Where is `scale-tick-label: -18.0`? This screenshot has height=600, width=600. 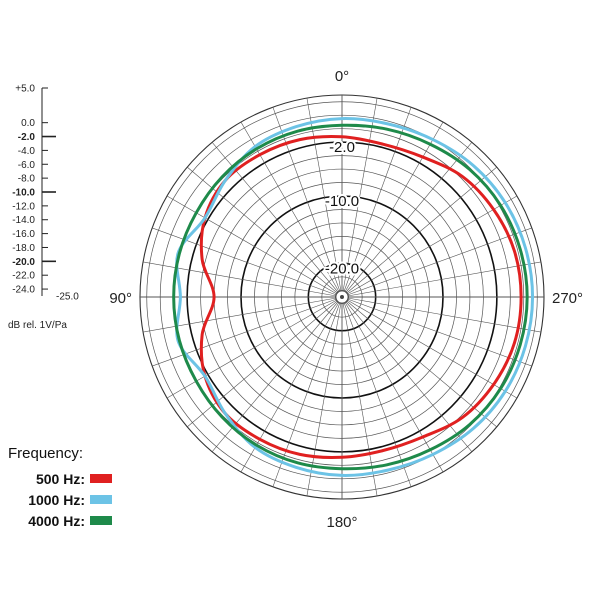
scale-tick-label: -18.0 is located at coordinates (23, 248).